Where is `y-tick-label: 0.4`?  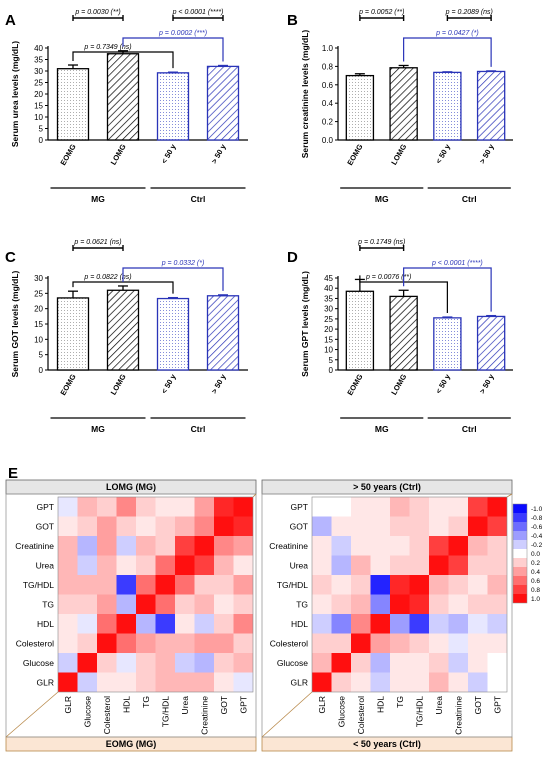 y-tick-label: 0.4 is located at coordinates (328, 103).